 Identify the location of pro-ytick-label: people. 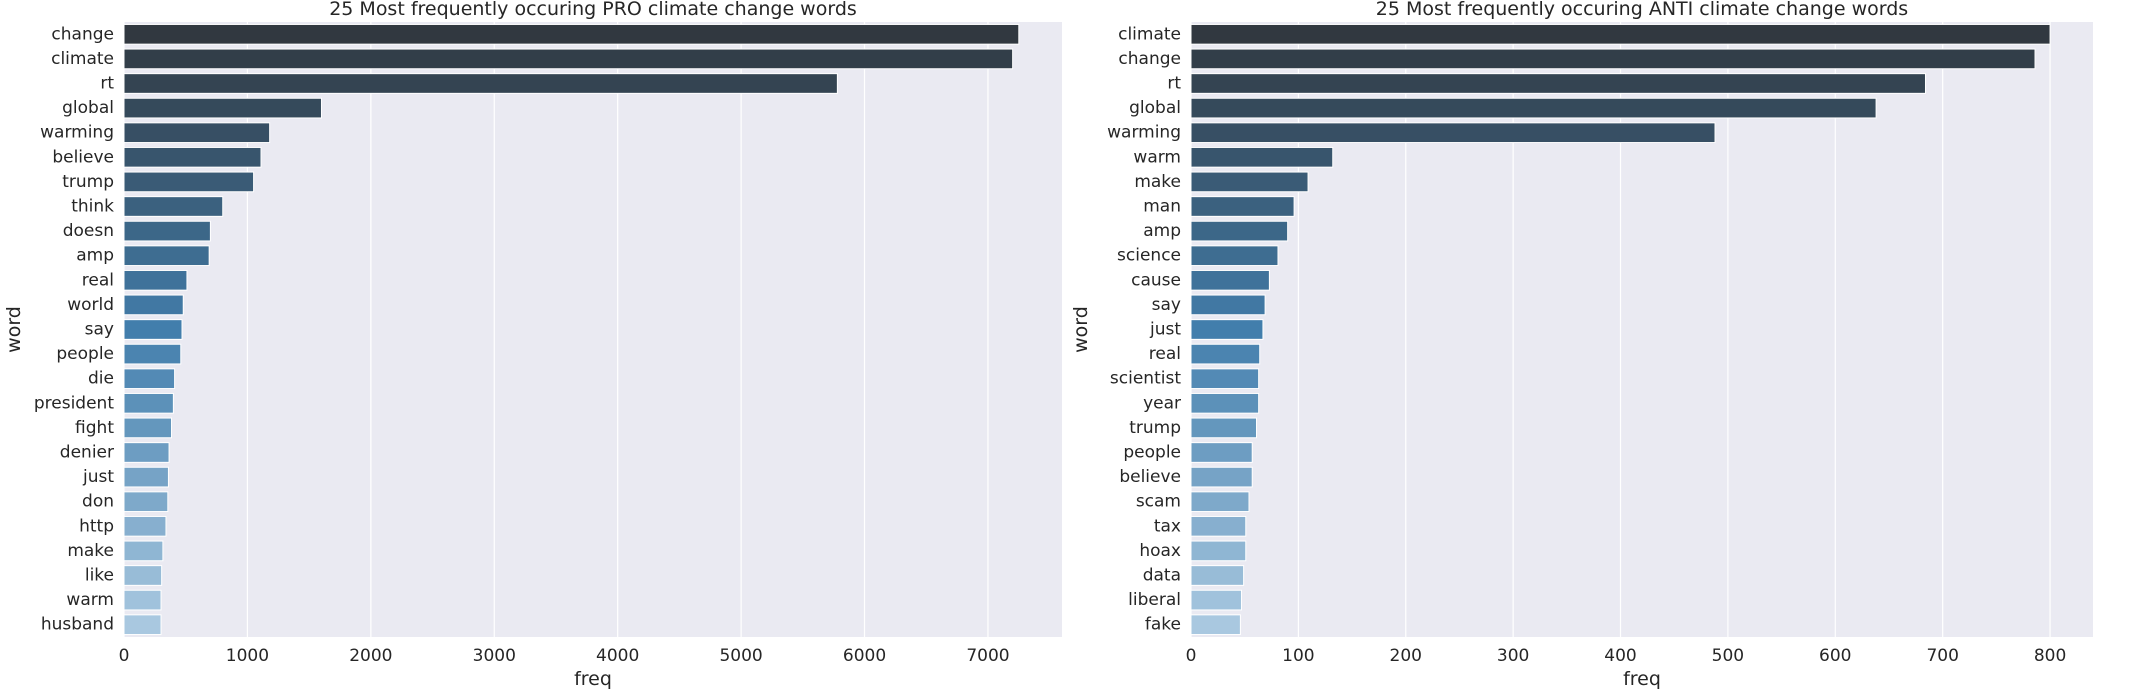
(85, 354).